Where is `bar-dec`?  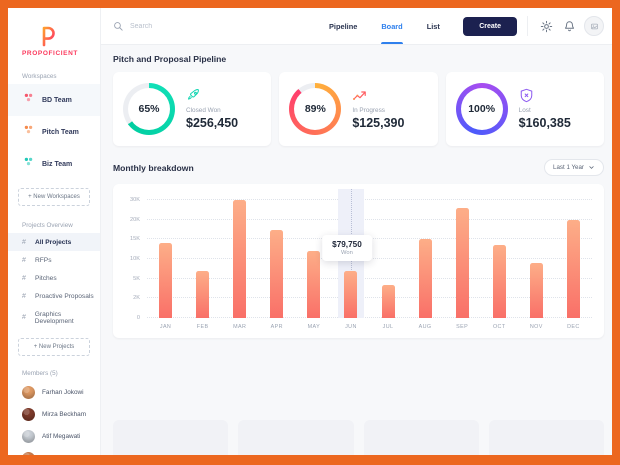 bar-dec is located at coordinates (573, 268).